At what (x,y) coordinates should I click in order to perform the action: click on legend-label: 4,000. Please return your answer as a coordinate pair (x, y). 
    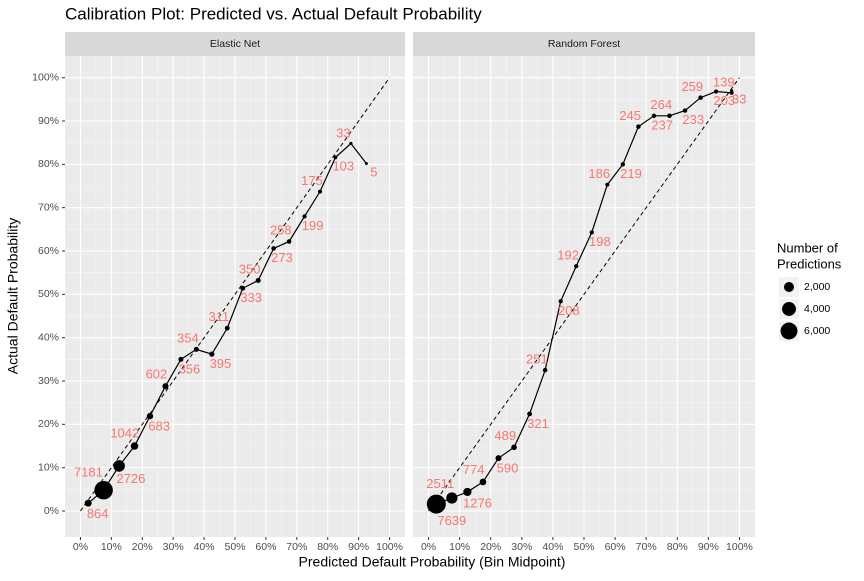
    Looking at the image, I should click on (817, 309).